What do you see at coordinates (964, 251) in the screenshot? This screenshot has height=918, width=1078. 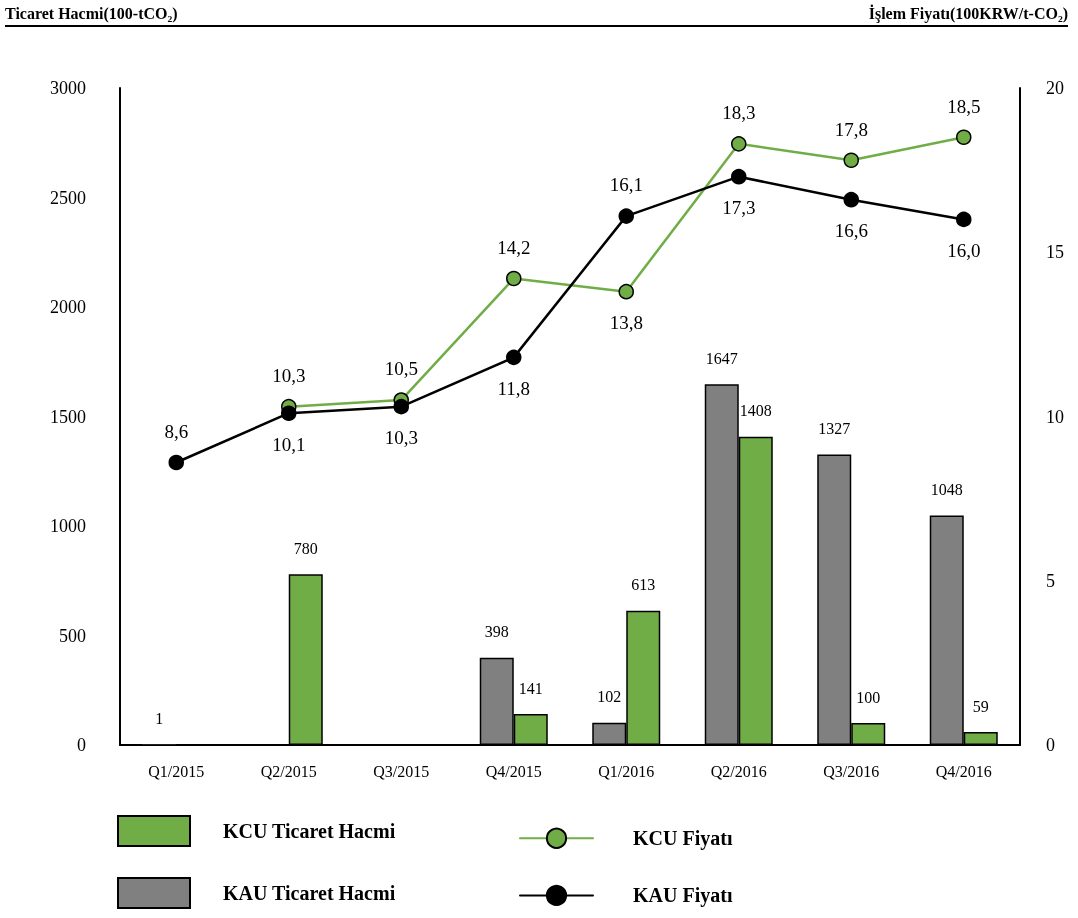 I see `data-label: 16,0` at bounding box center [964, 251].